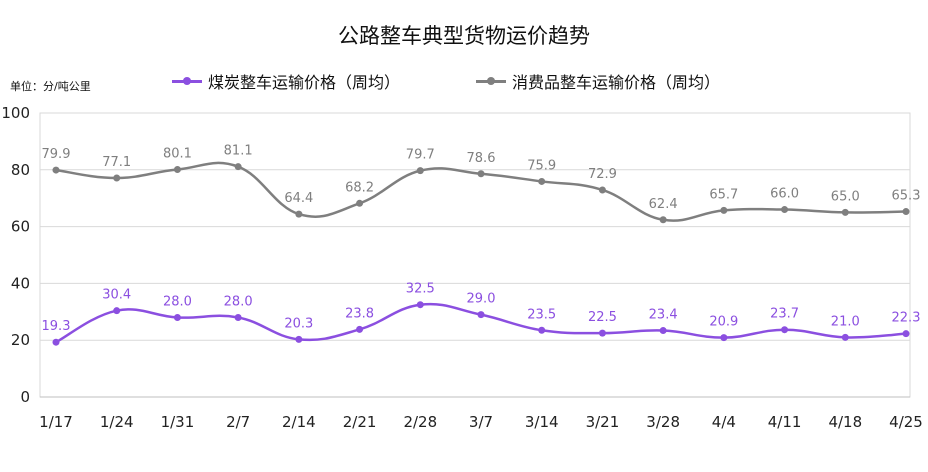 The height and width of the screenshot is (472, 928). I want to click on y-tick-label: 60, so click(20, 227).